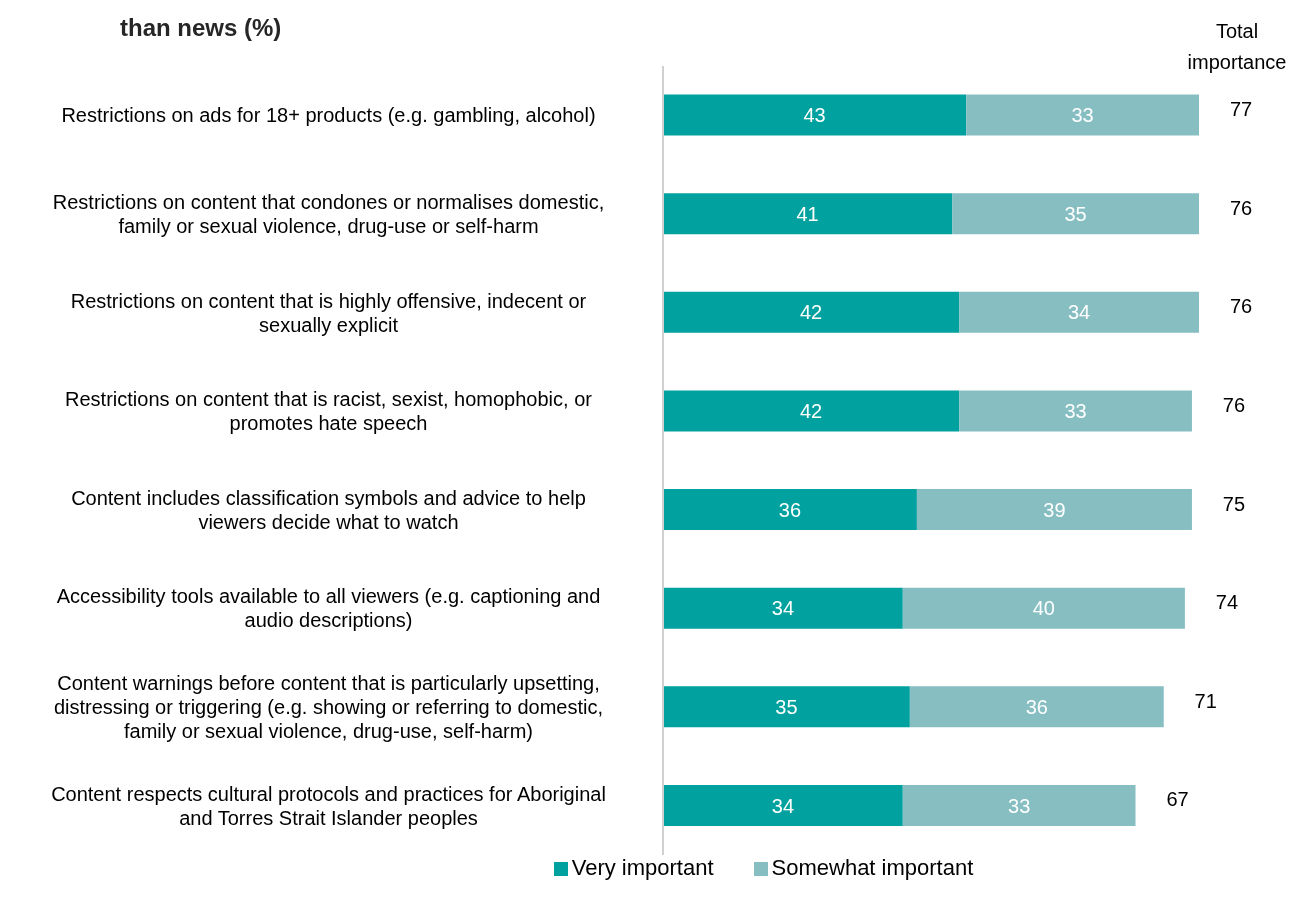 The image size is (1297, 911). Describe the element at coordinates (1177, 799) in the screenshot. I see `total-label: 67` at that location.